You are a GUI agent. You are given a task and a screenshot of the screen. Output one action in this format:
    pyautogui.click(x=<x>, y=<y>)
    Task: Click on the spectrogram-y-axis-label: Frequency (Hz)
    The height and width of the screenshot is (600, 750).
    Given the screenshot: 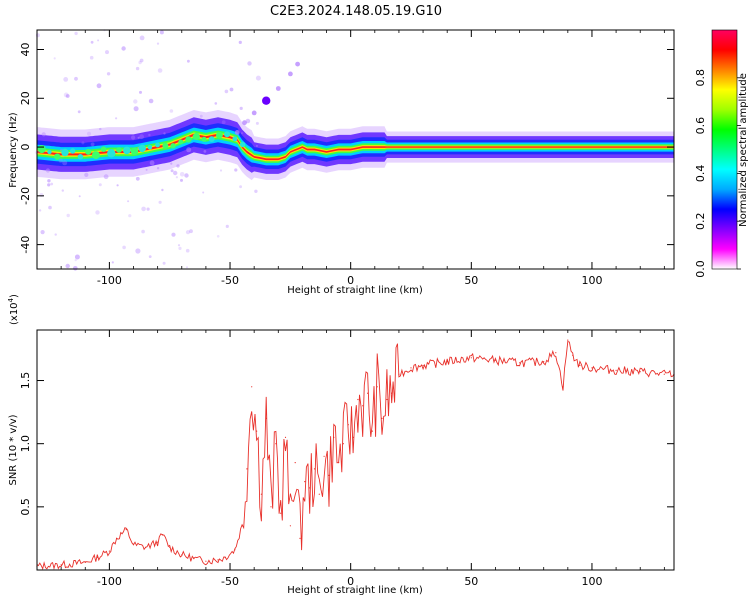 What is the action you would take?
    pyautogui.click(x=13, y=150)
    